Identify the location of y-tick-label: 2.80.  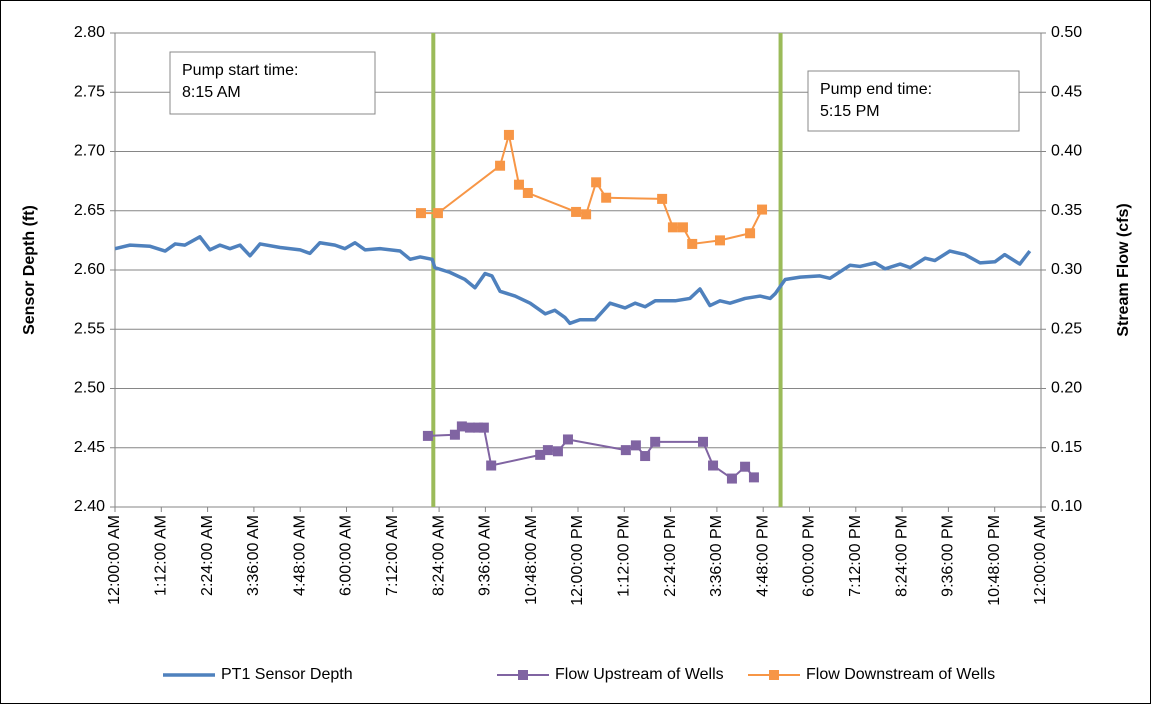
(89, 32).